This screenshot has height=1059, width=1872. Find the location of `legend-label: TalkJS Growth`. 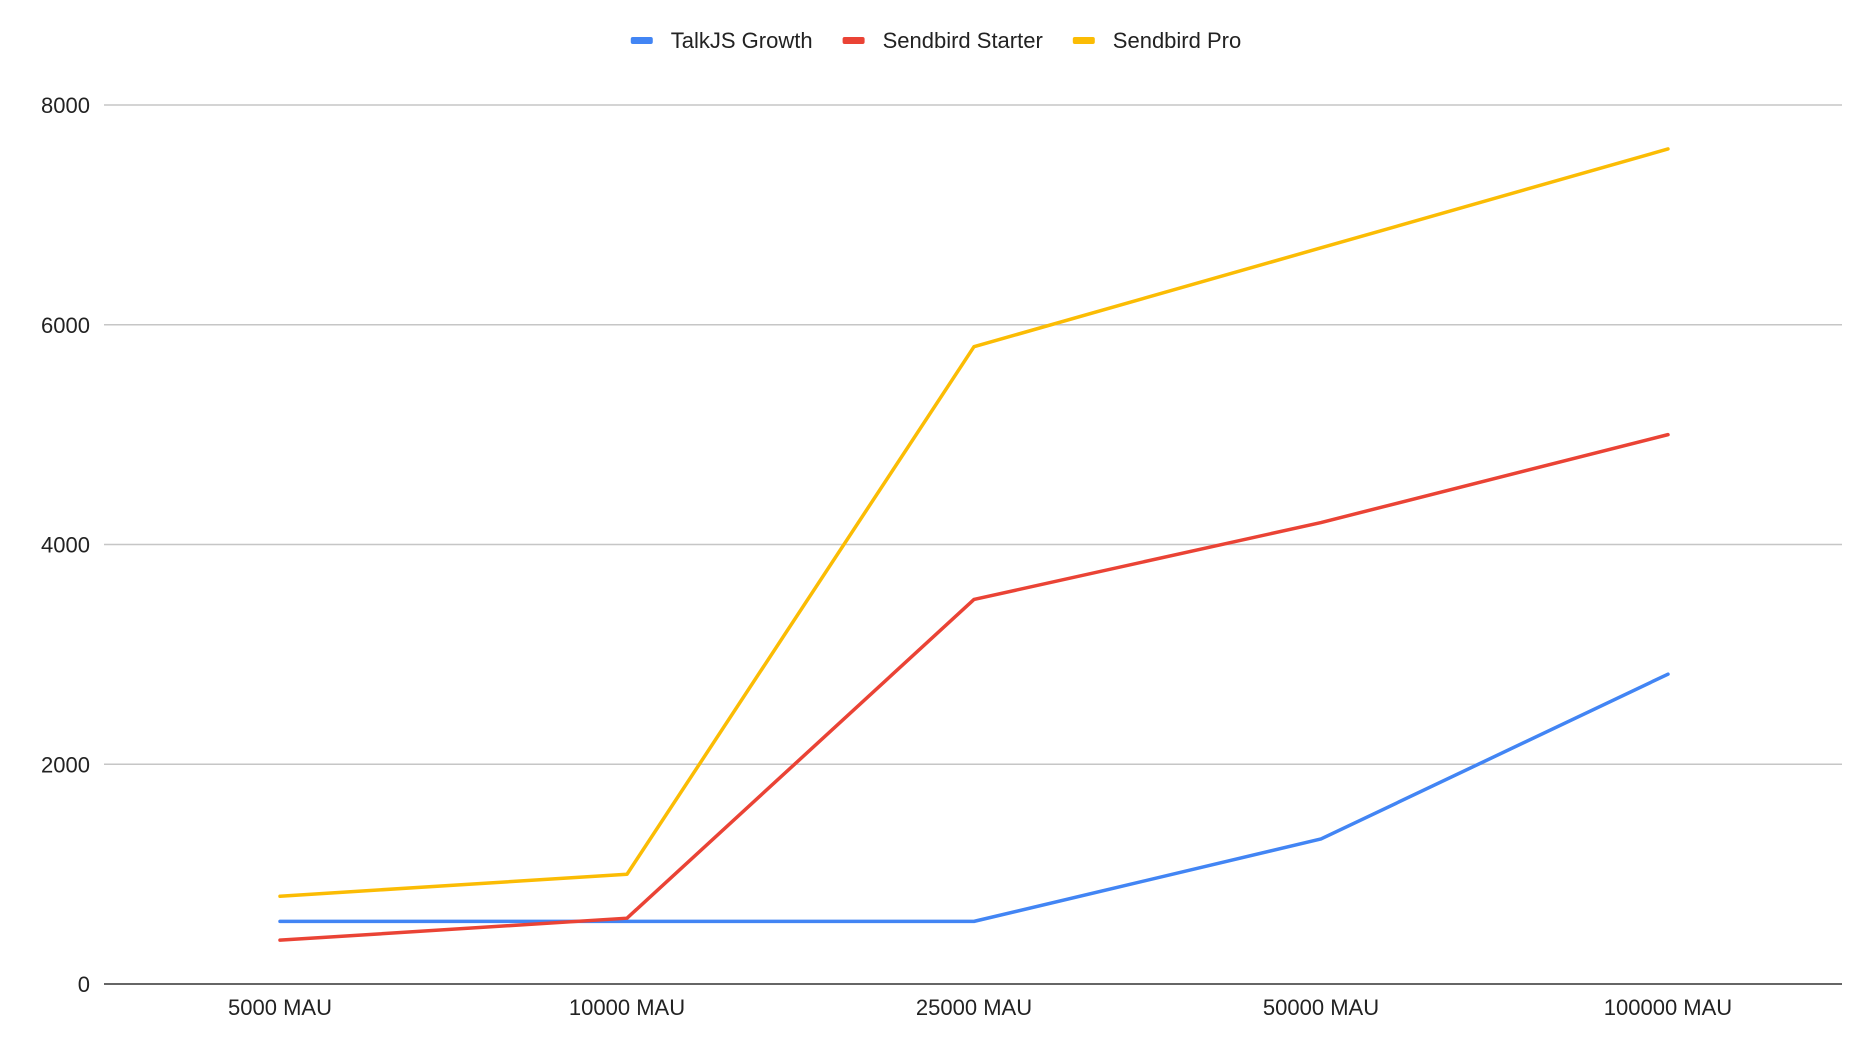

legend-label: TalkJS Growth is located at coordinates (742, 40).